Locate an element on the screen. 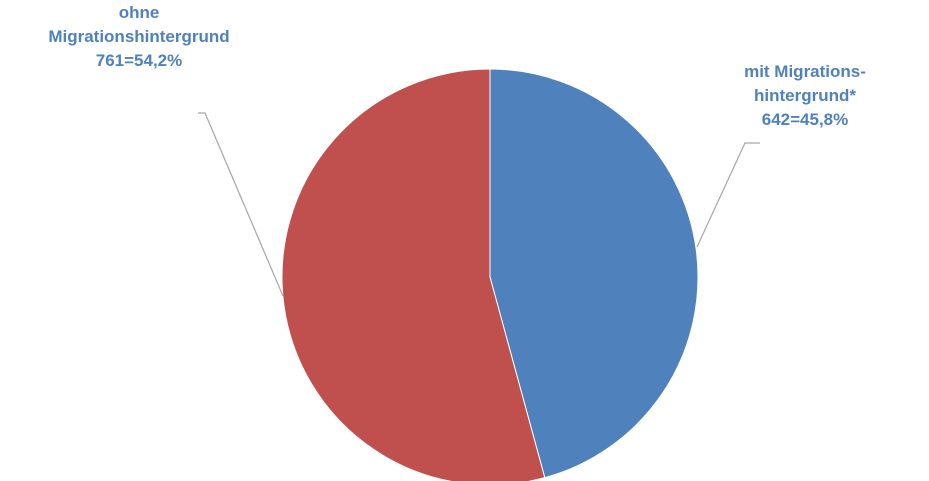  slice-value-label: 761=54,2% is located at coordinates (139, 60).